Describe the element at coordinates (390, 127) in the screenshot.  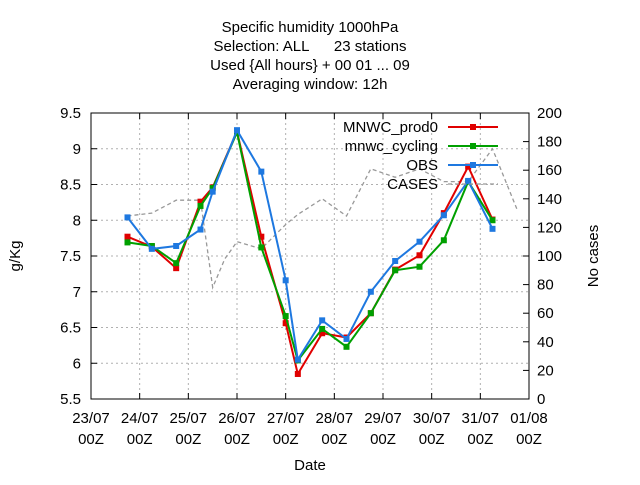
I see `legend-label: MNWC_prod0` at that location.